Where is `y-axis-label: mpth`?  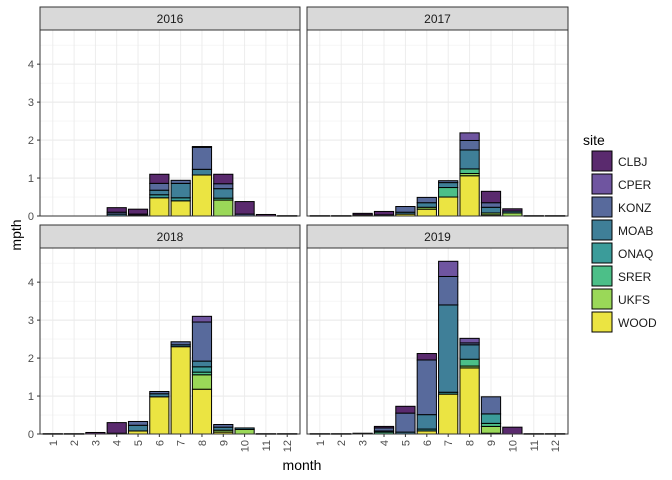 y-axis-label: mpth is located at coordinates (16, 234).